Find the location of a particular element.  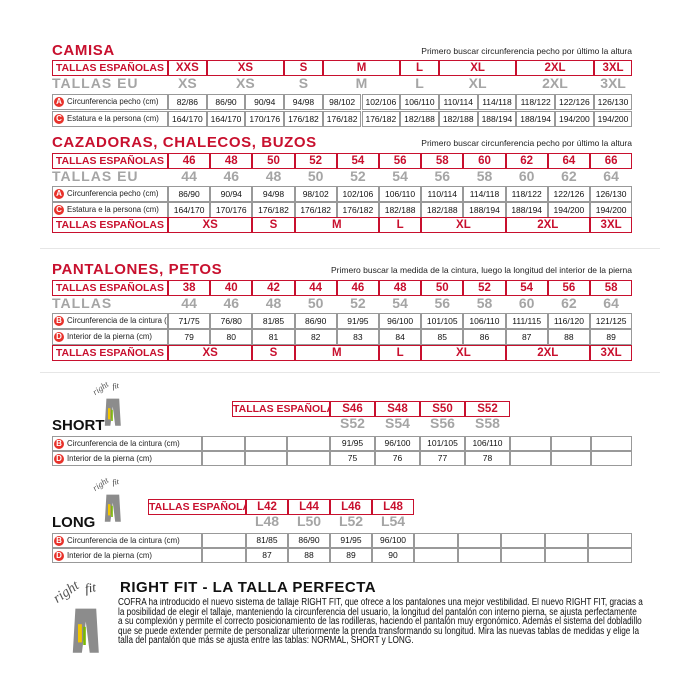

size-cell: 80 is located at coordinates (231, 337).